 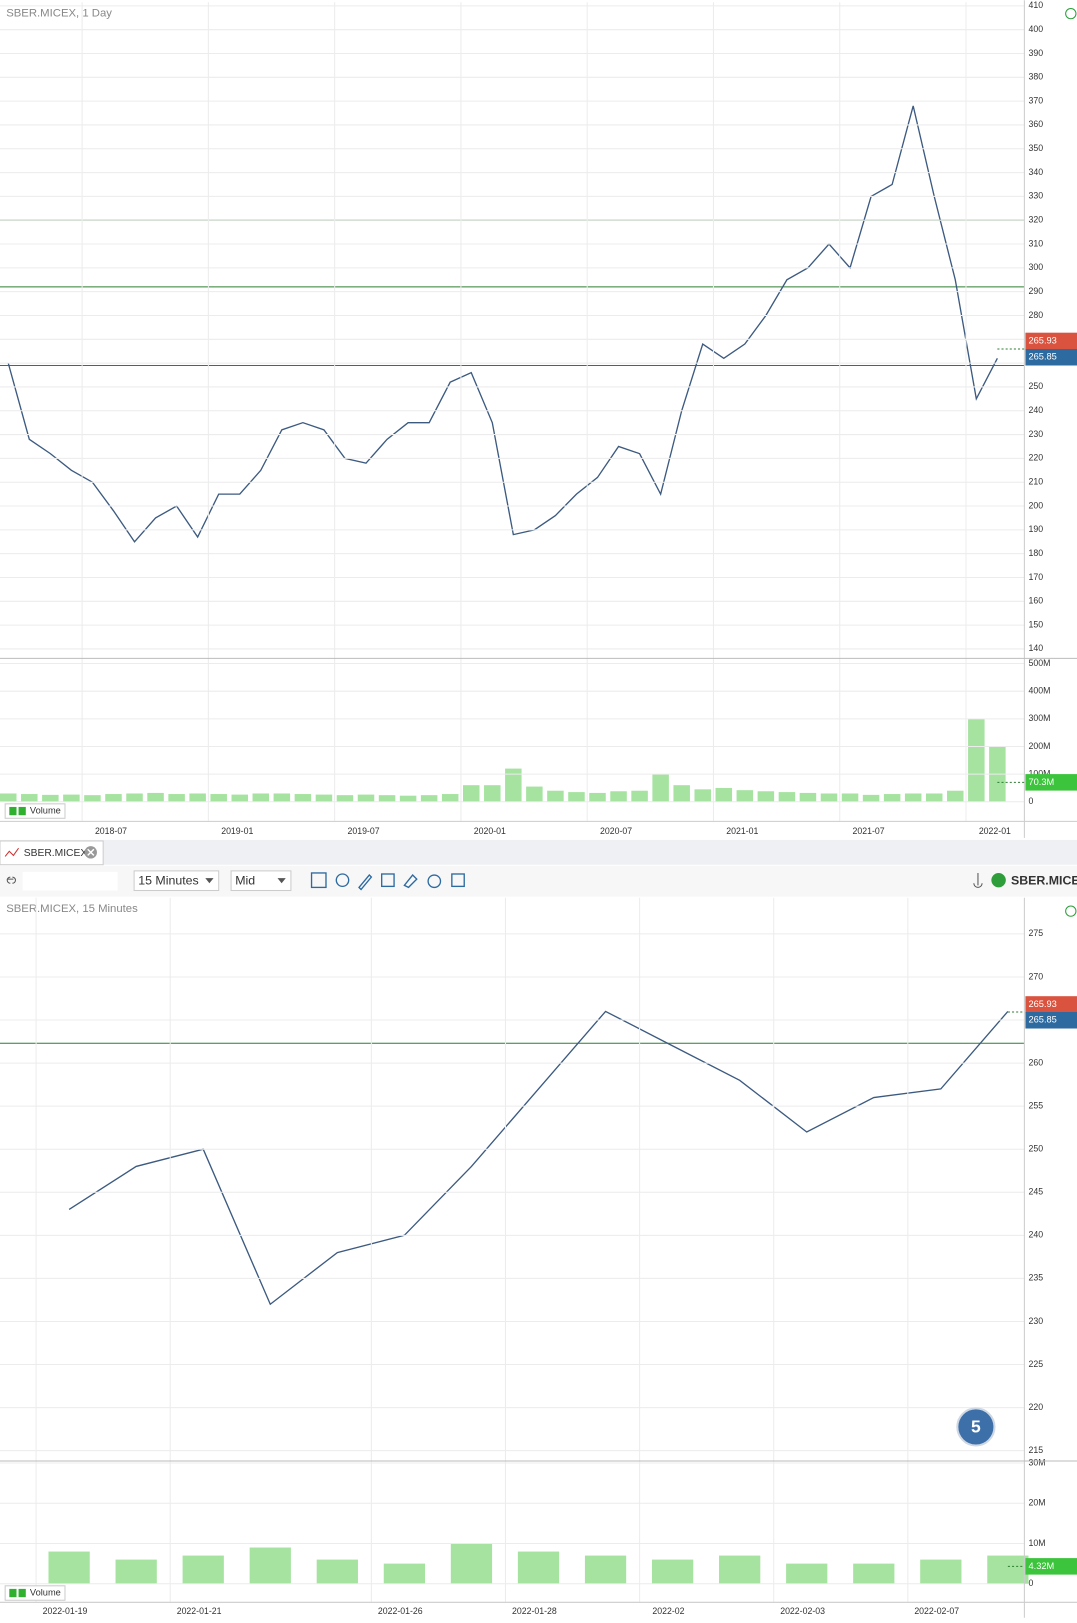 What do you see at coordinates (209, 881) in the screenshot?
I see `dropdown-arrow` at bounding box center [209, 881].